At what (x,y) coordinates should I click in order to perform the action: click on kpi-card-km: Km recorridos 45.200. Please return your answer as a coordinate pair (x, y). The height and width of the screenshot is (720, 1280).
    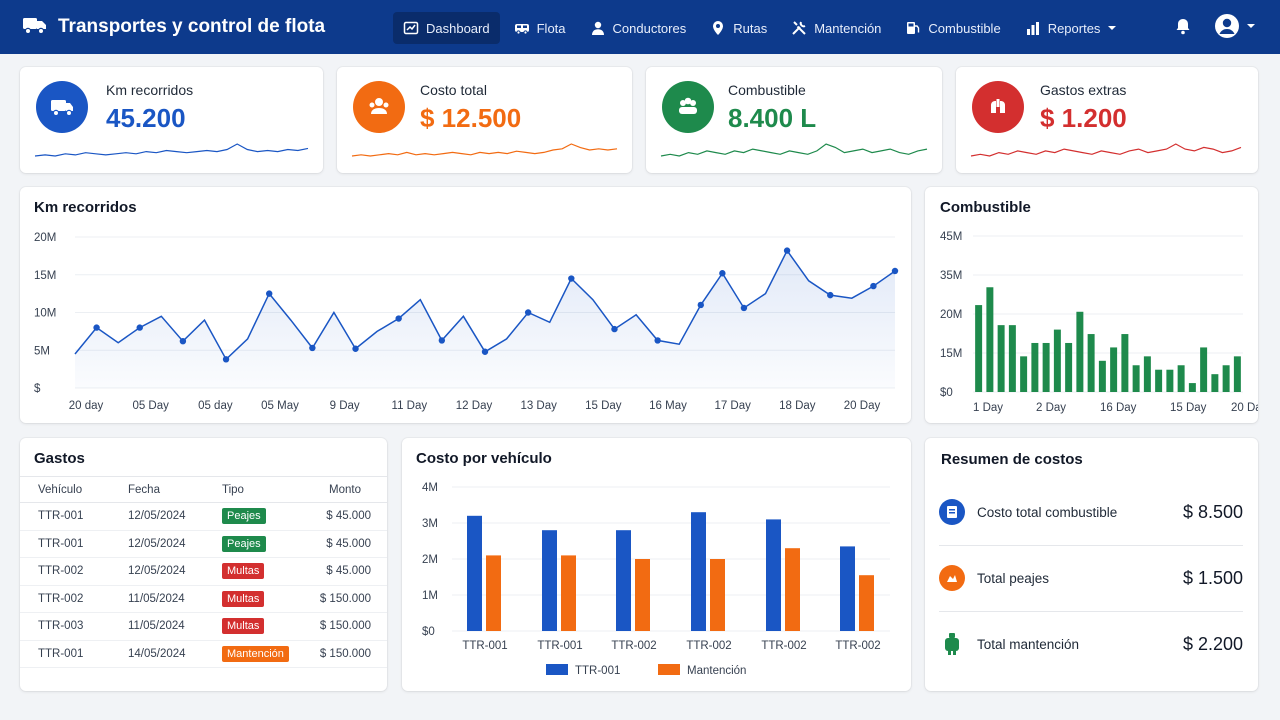
    Looking at the image, I should click on (171, 120).